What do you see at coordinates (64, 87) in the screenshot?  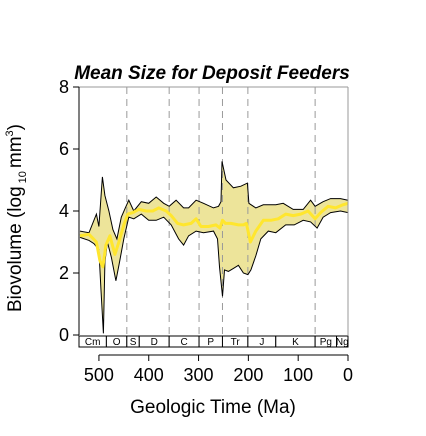 I see `y-tick-label: 8` at bounding box center [64, 87].